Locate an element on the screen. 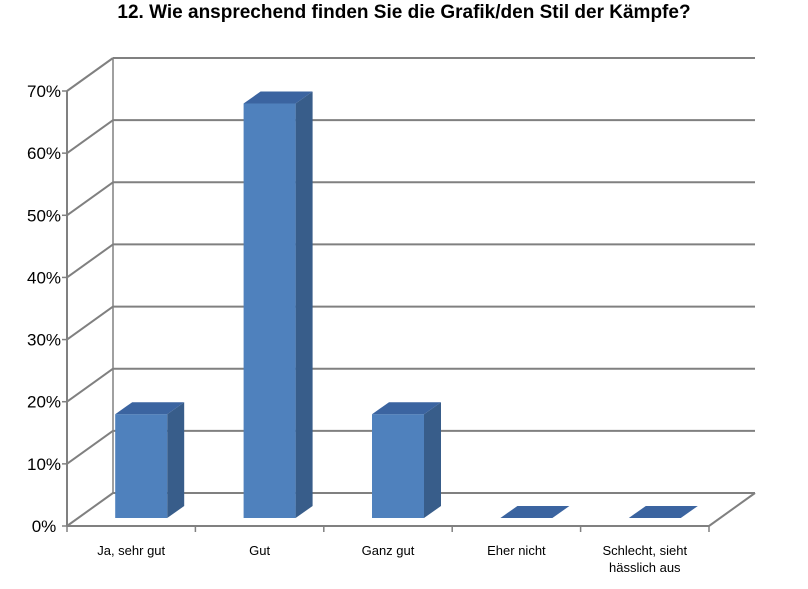 Image resolution: width=808 pixels, height=589 pixels. x-category-label: Gut is located at coordinates (259, 550).